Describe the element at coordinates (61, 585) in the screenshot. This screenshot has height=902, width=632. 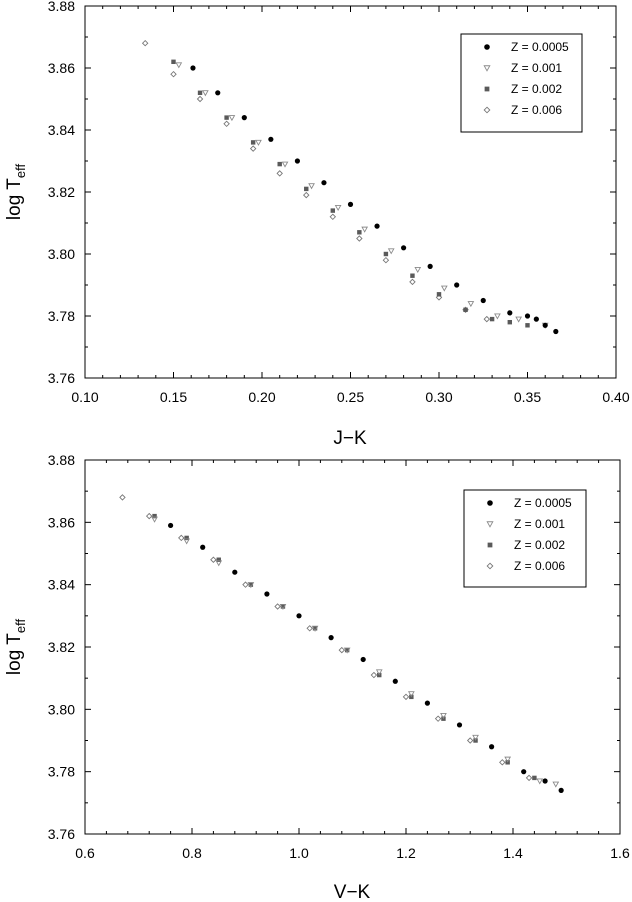
I see `y-tick-label: 3.84` at that location.